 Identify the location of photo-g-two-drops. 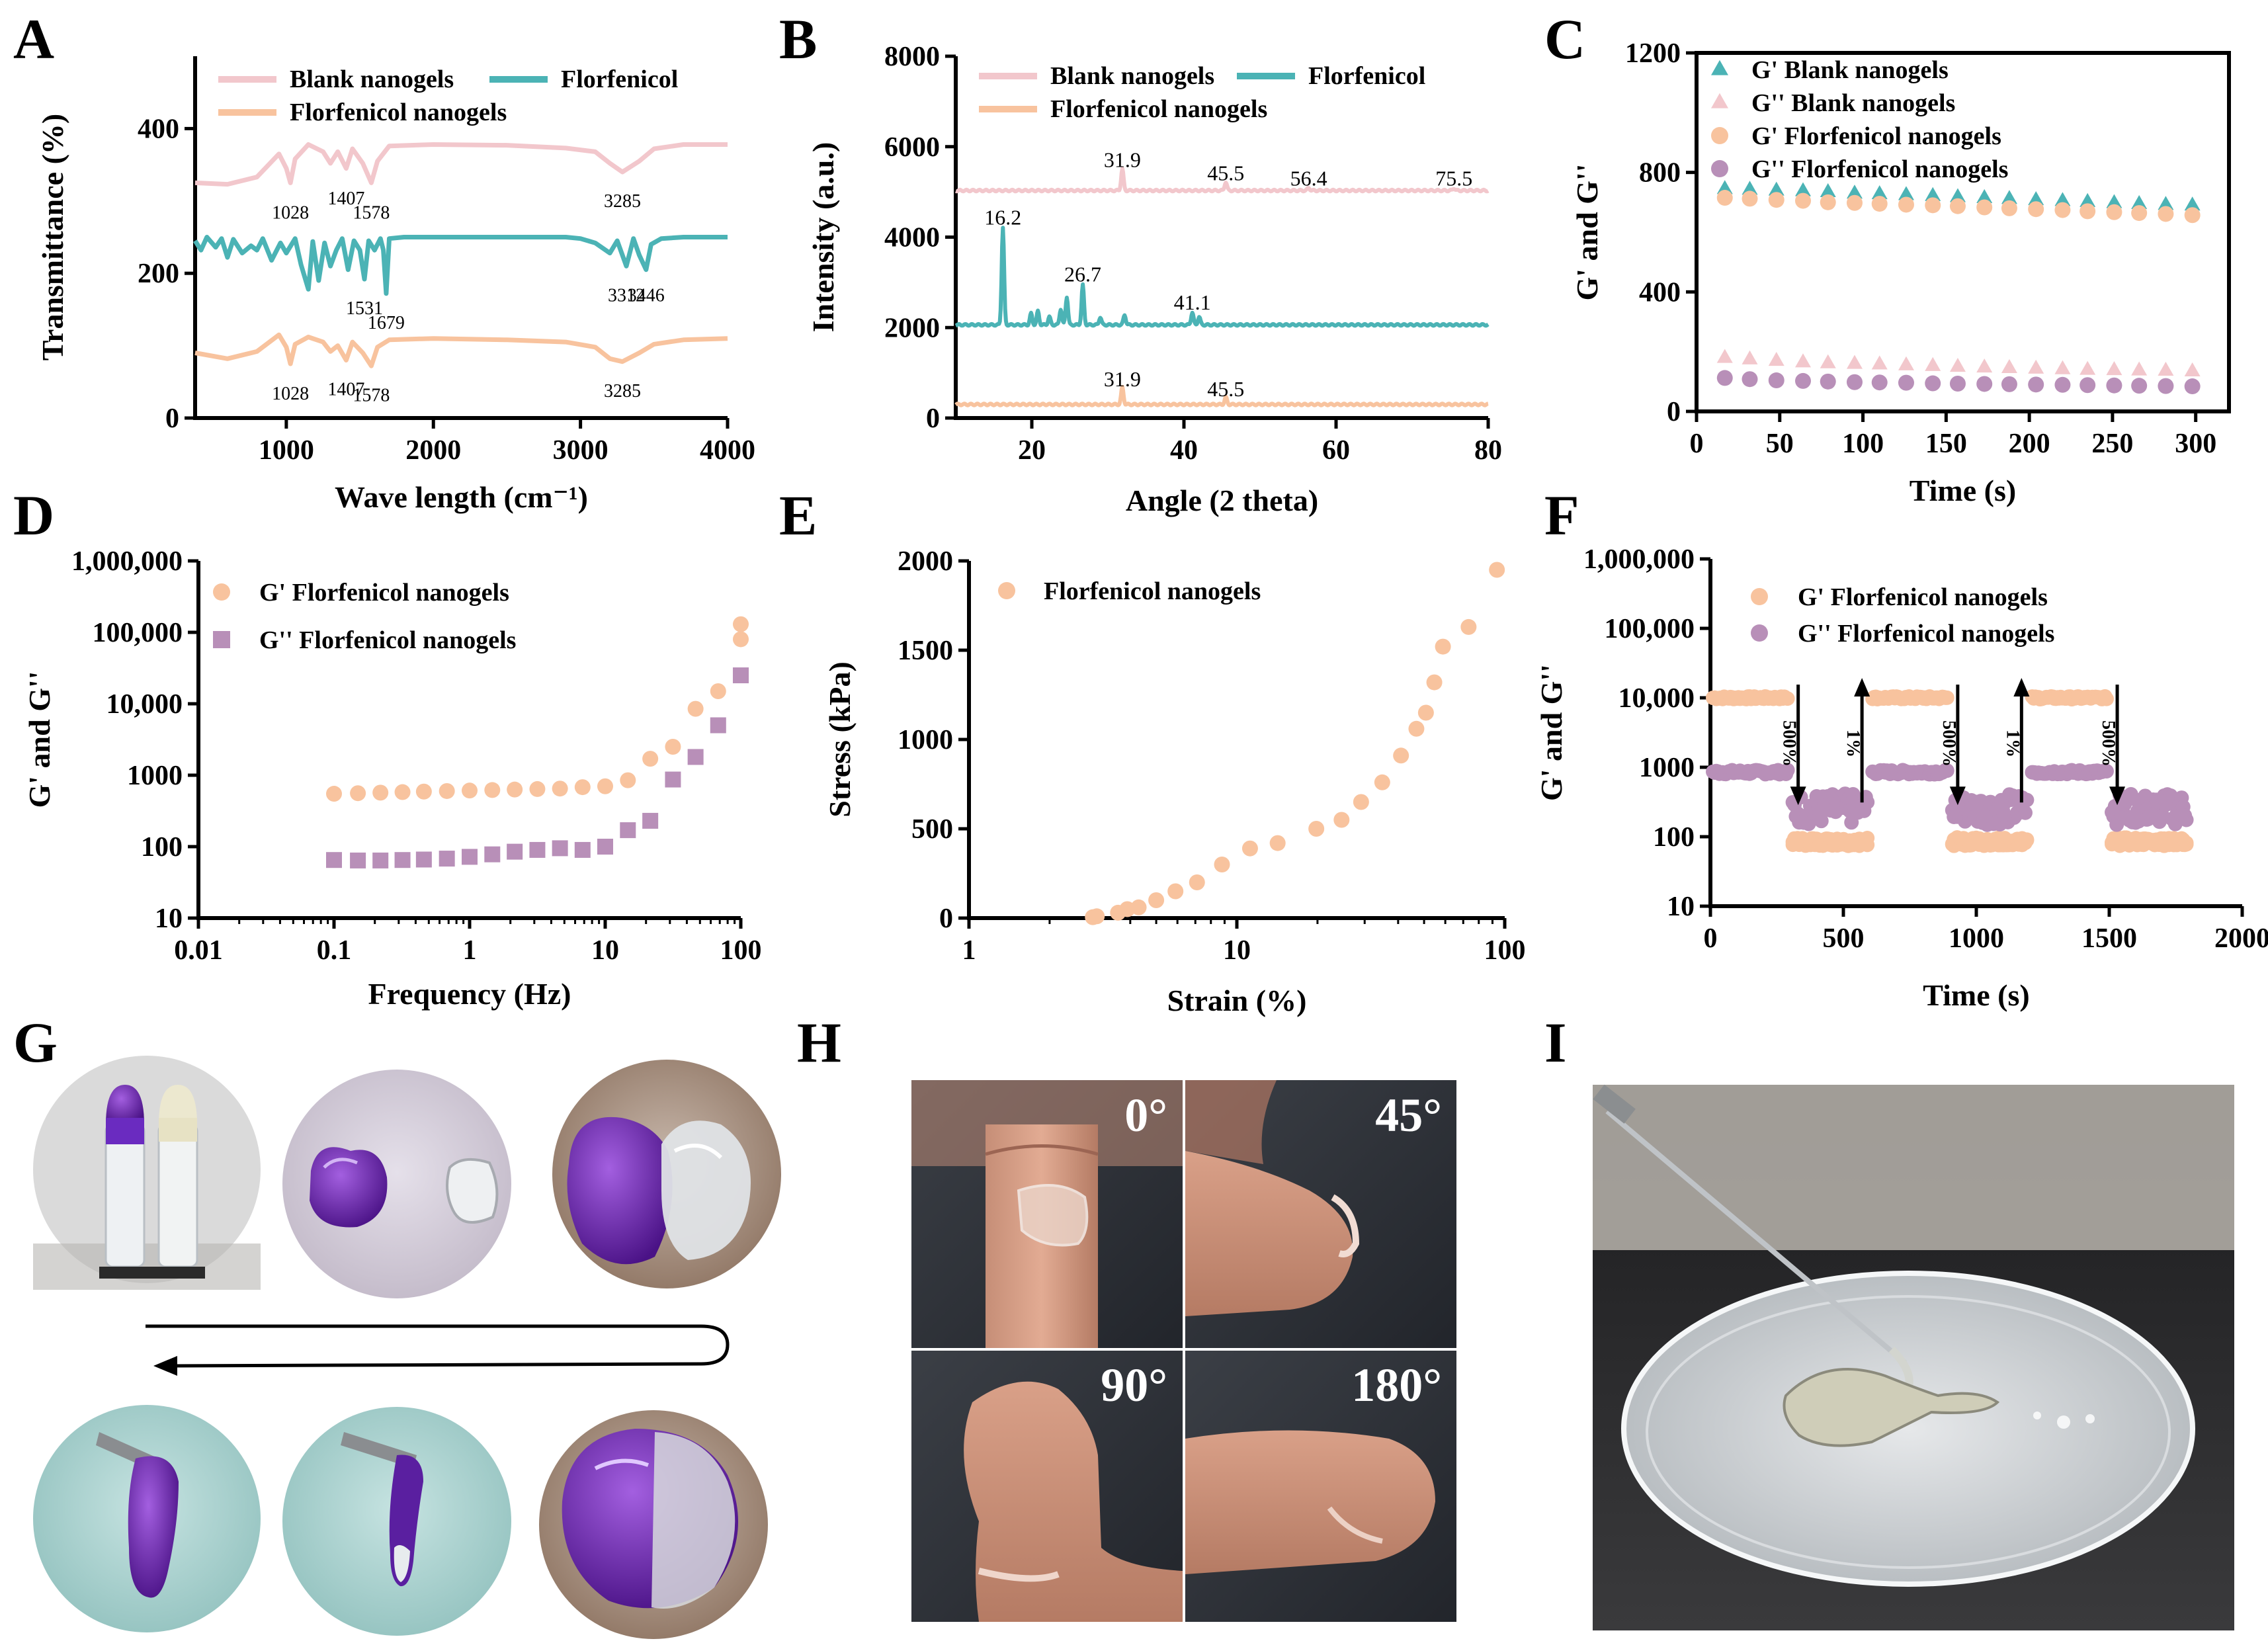
(396, 1184).